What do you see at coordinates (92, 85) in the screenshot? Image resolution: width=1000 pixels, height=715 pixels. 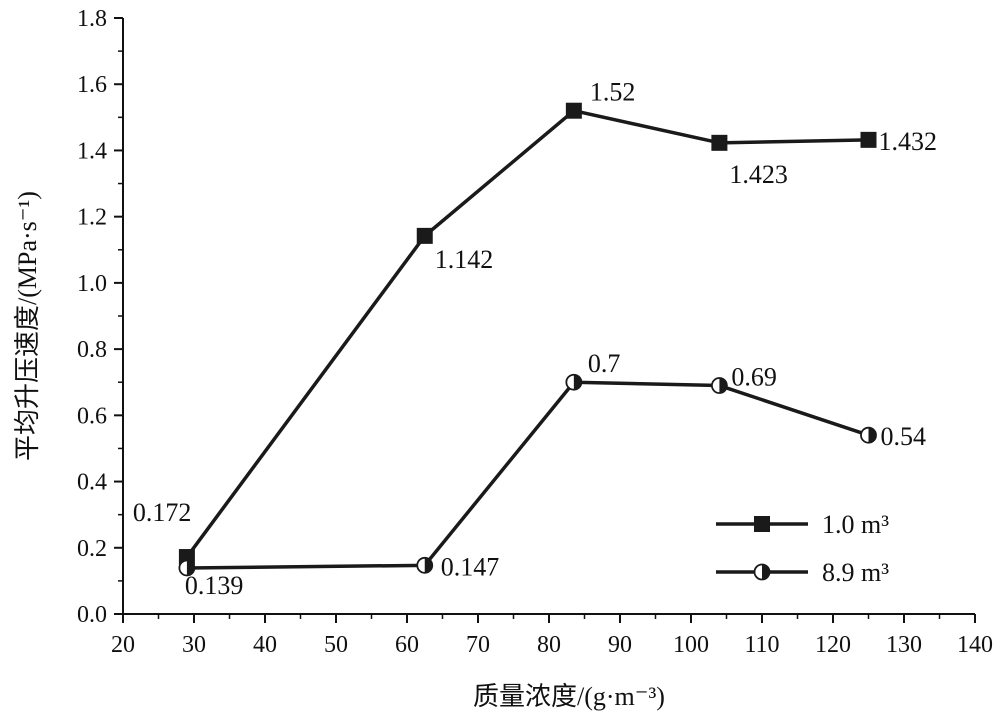 I see `y-tick-label: 1.6` at bounding box center [92, 85].